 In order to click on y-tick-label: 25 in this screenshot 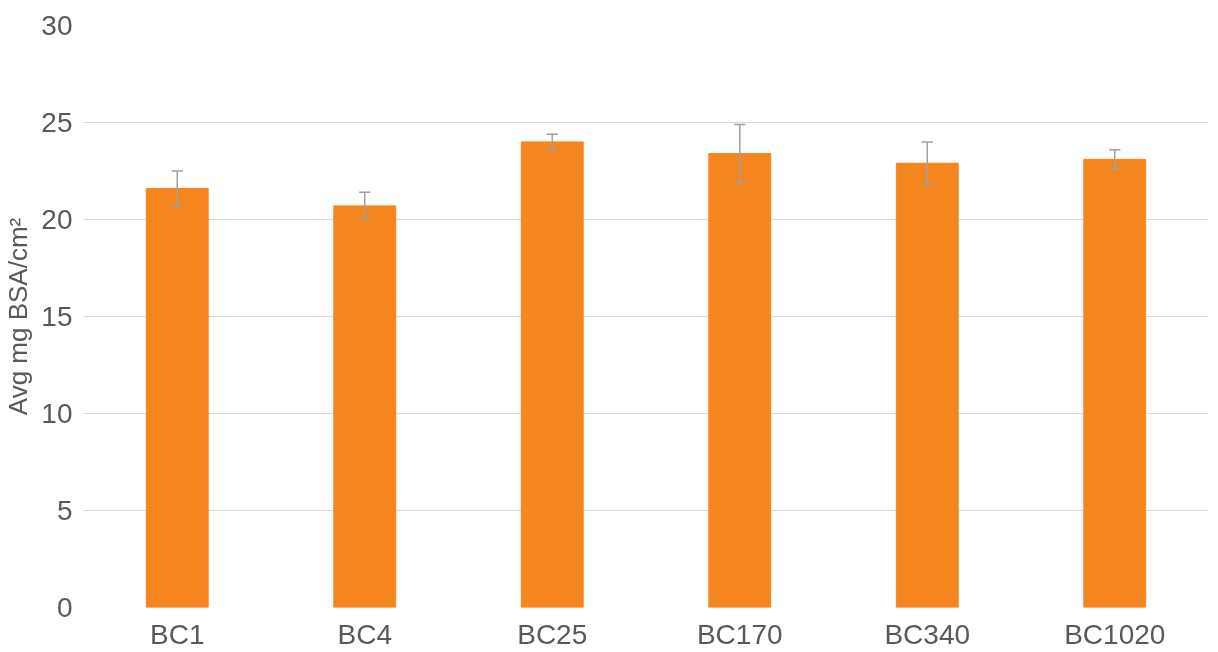, I will do `click(57, 122)`.